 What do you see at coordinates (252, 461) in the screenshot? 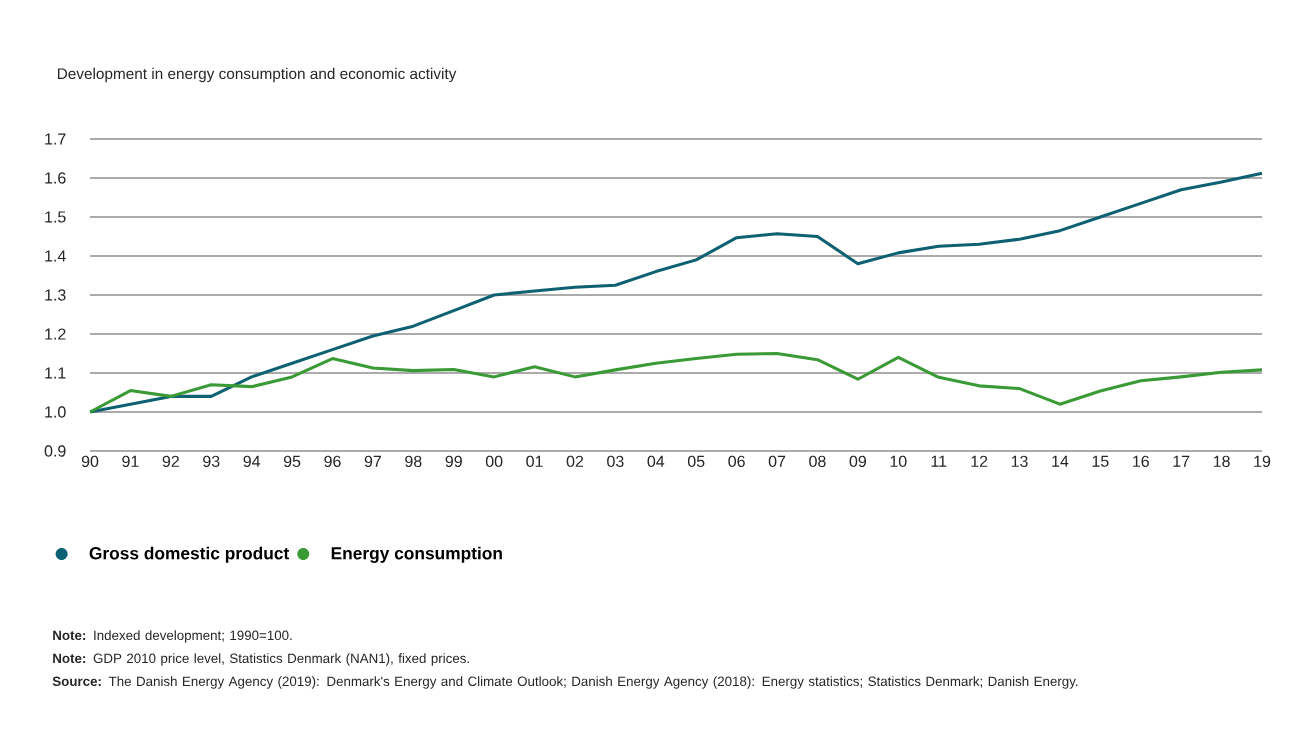
I see `x-tick-label: 94` at bounding box center [252, 461].